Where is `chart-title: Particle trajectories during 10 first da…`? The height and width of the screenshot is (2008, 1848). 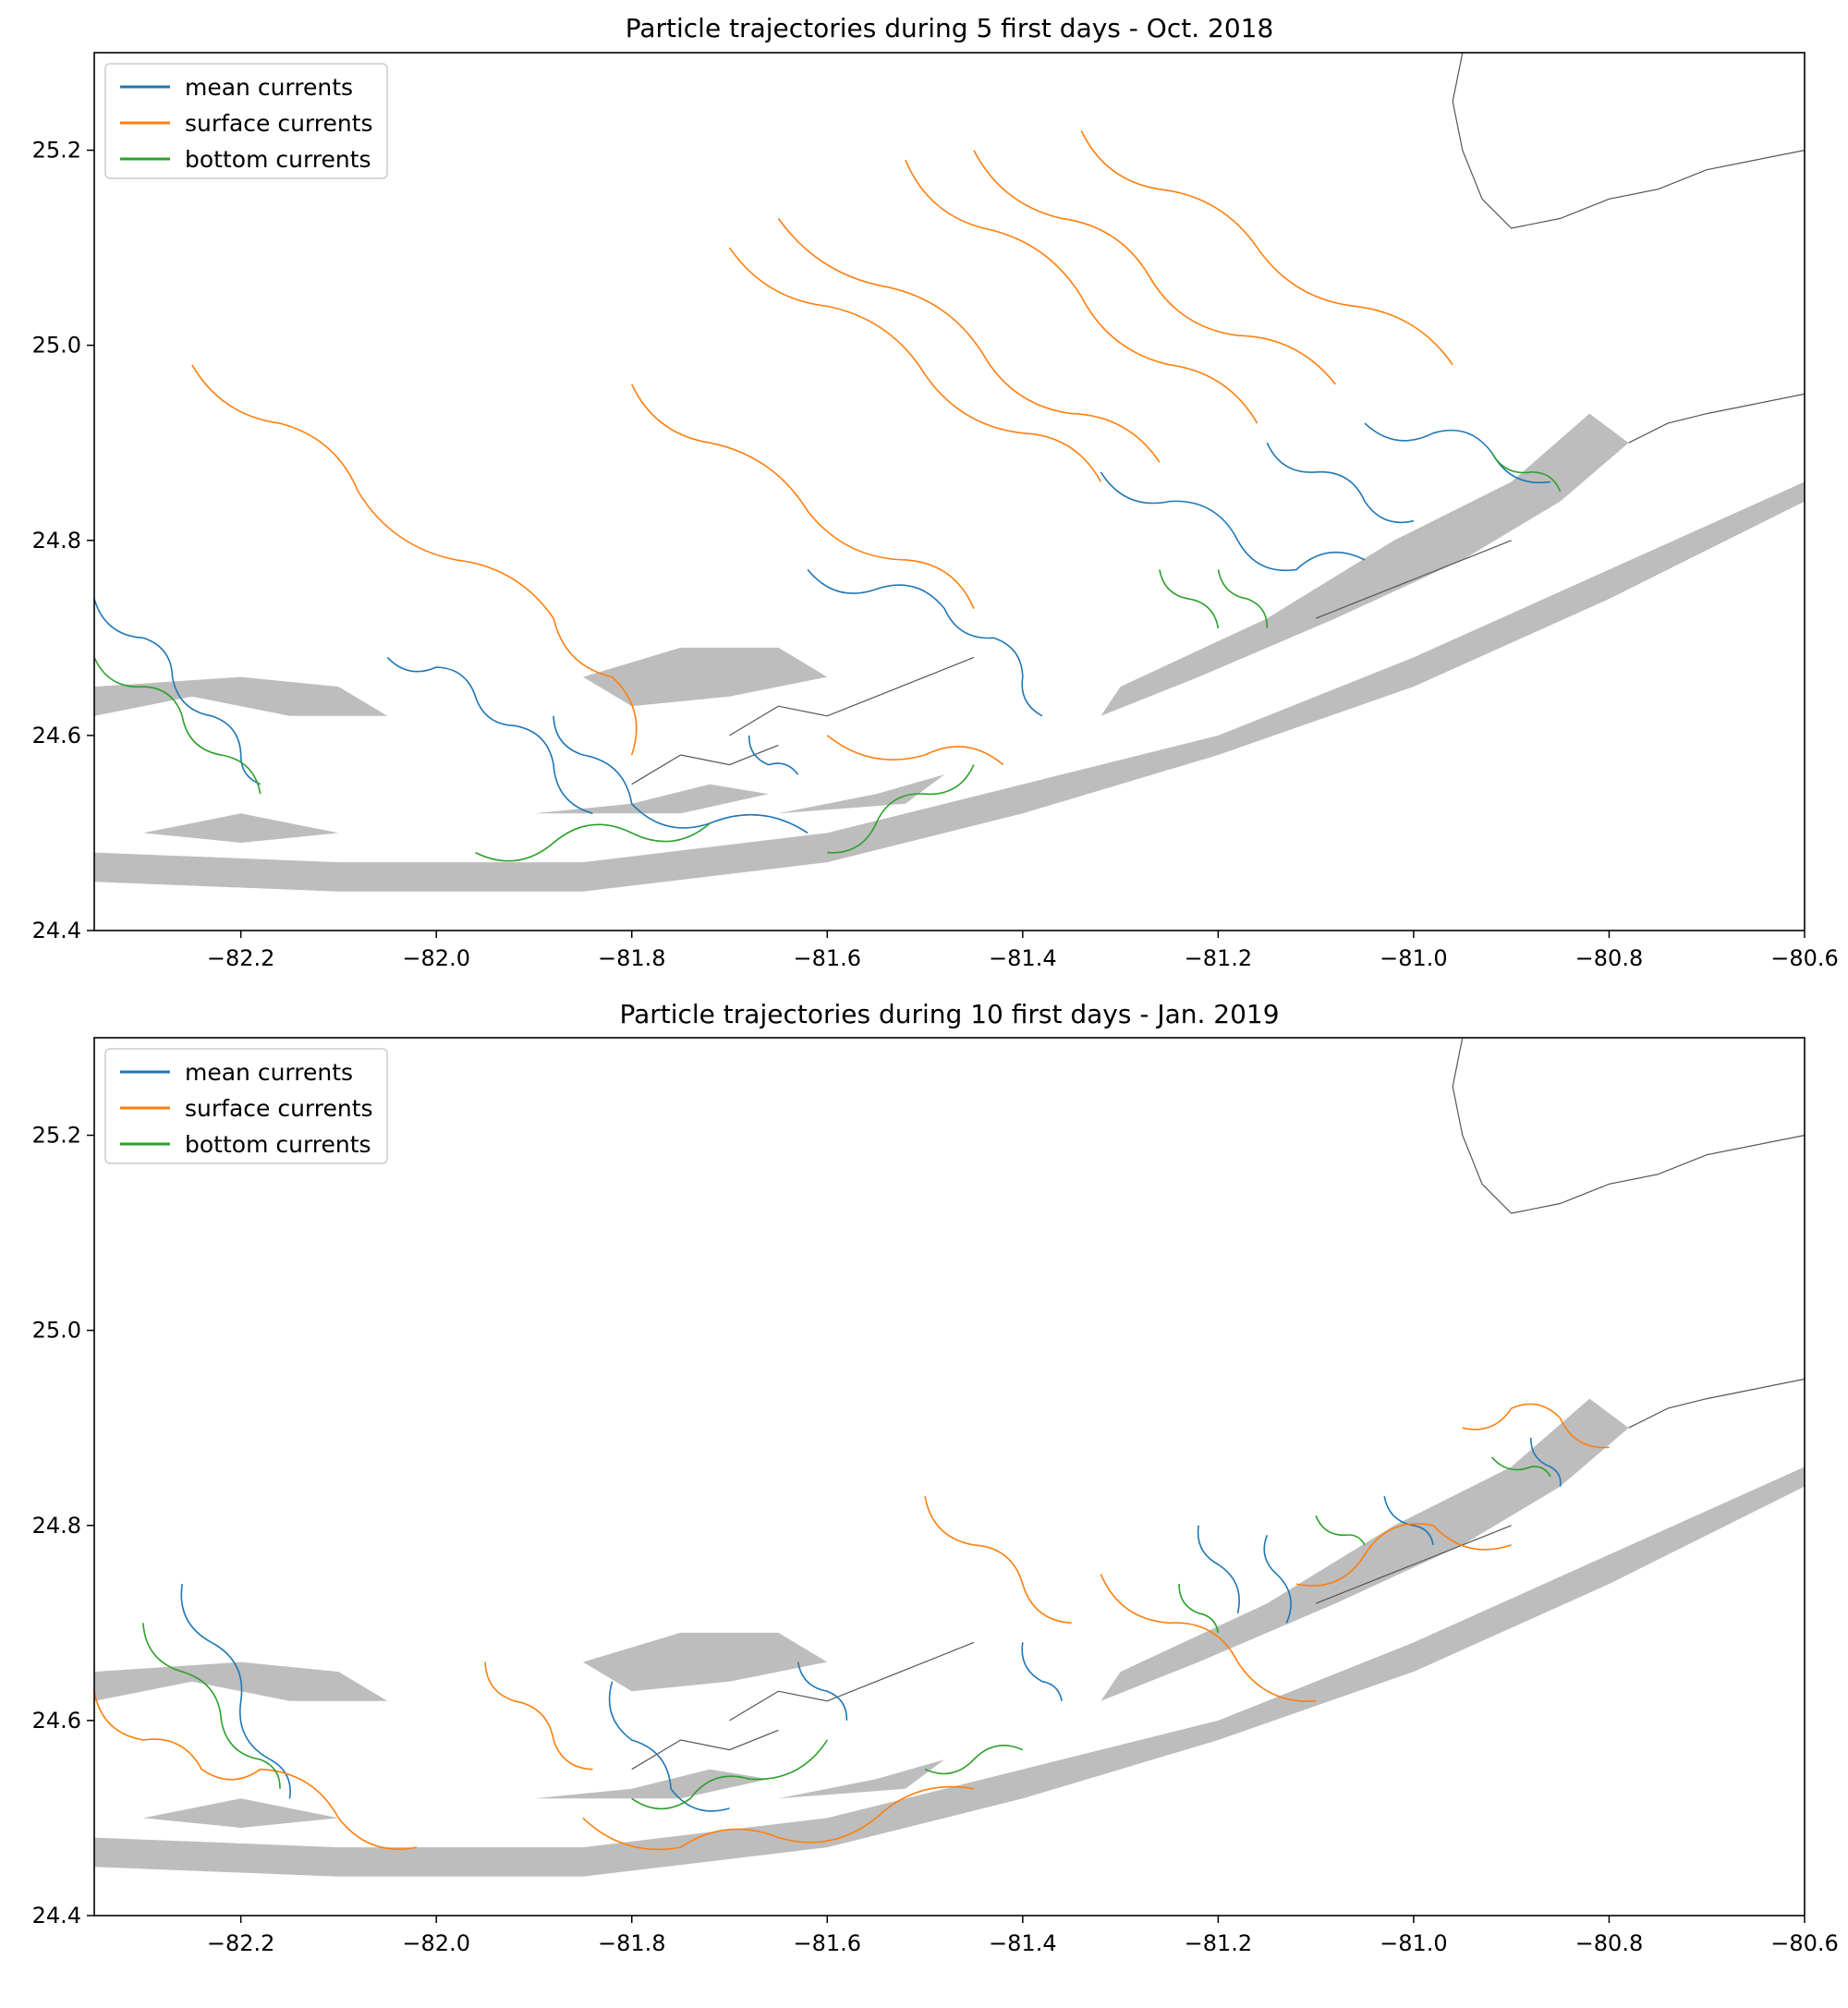 chart-title: Particle trajectories during 10 first da… is located at coordinates (949, 1014).